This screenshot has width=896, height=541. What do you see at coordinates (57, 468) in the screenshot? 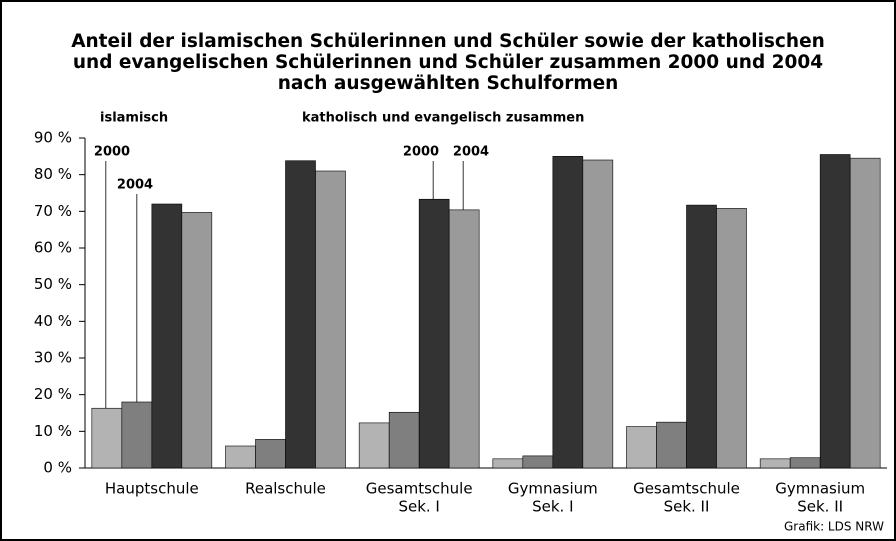
I see `y-tick-label: 0 %` at bounding box center [57, 468].